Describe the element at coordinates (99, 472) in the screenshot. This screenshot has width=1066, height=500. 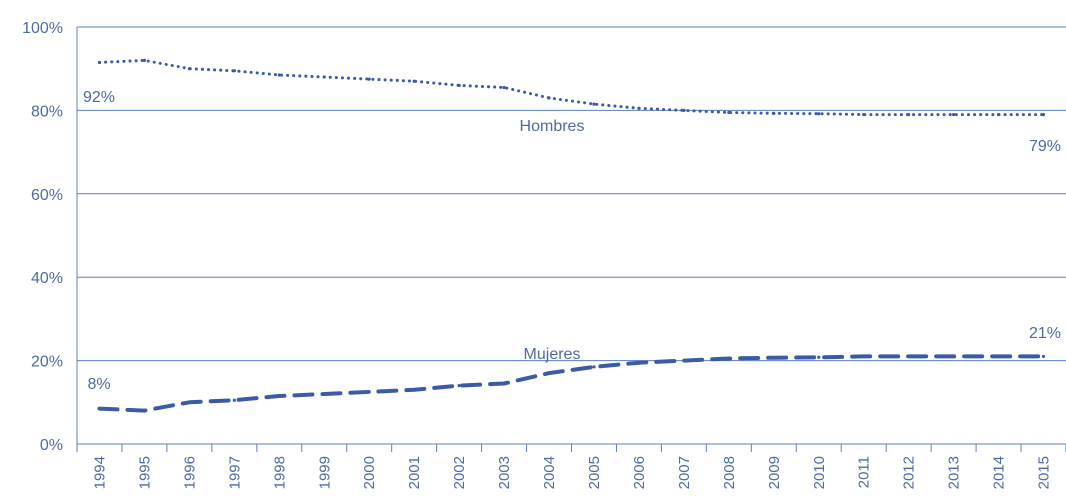
I see `x-tick-label: 1994` at that location.